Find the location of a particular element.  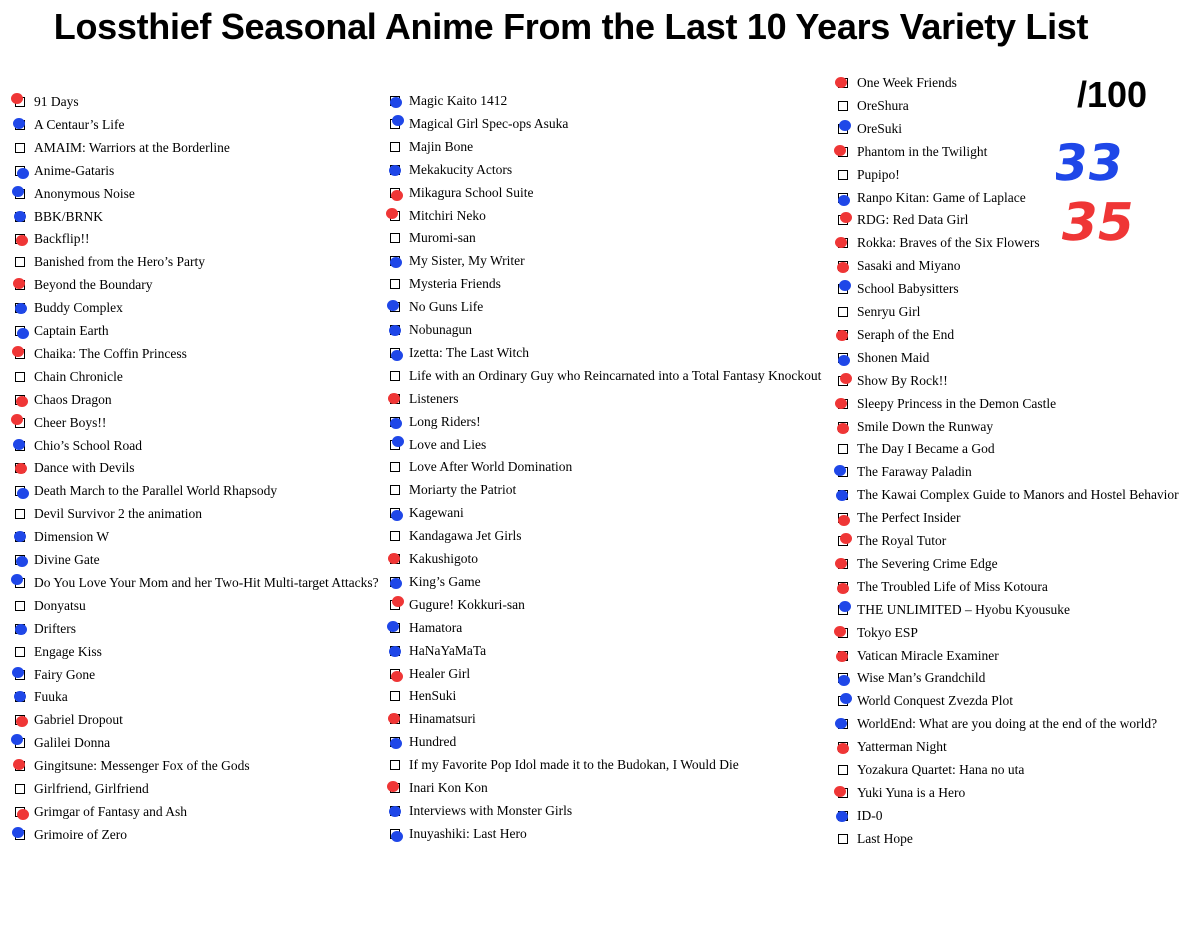

list-item-label: Mitchiri Neko is located at coordinates (447, 215).